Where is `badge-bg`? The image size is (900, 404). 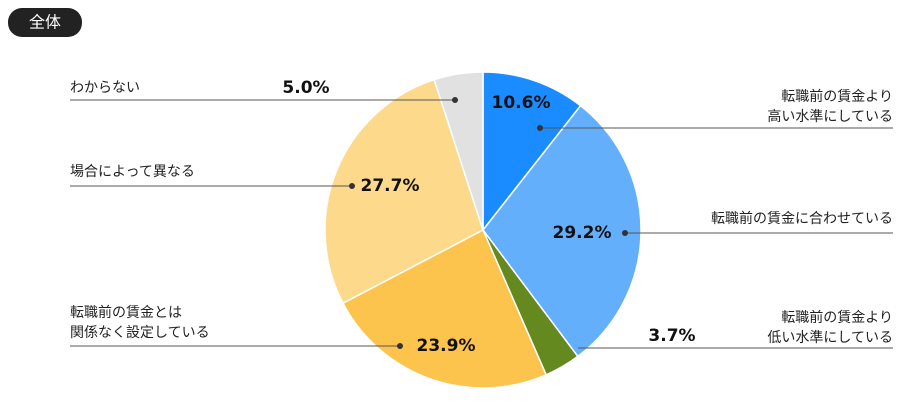
badge-bg is located at coordinates (45, 22).